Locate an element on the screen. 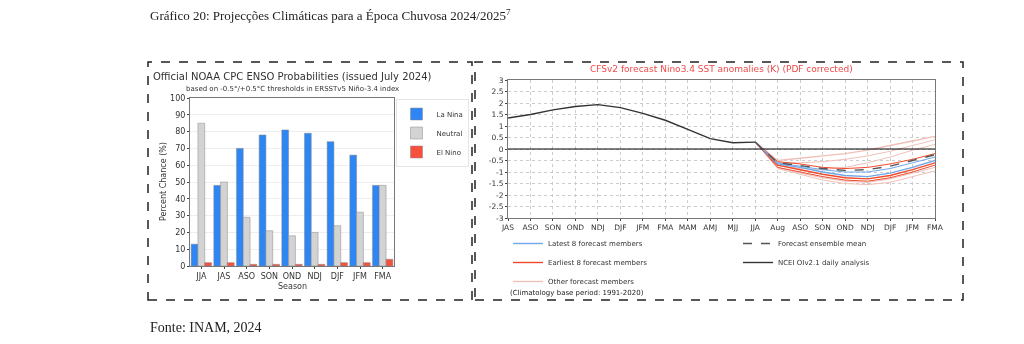 This screenshot has width=1024, height=344. y-tick-label: 0 is located at coordinates (183, 266).